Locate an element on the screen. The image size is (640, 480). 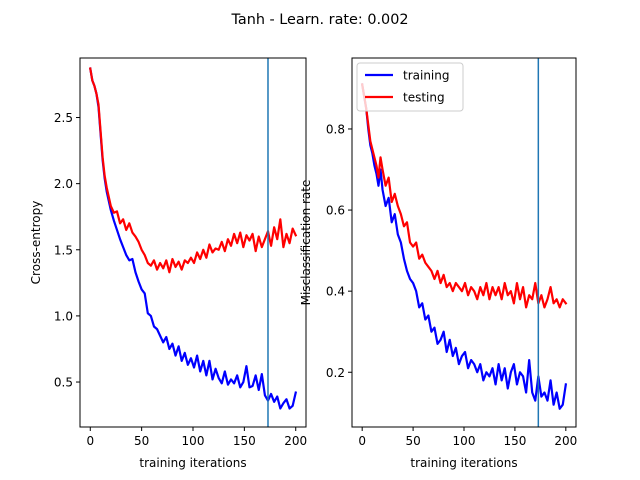
left-x-tick-label: 100 is located at coordinates (193, 441).